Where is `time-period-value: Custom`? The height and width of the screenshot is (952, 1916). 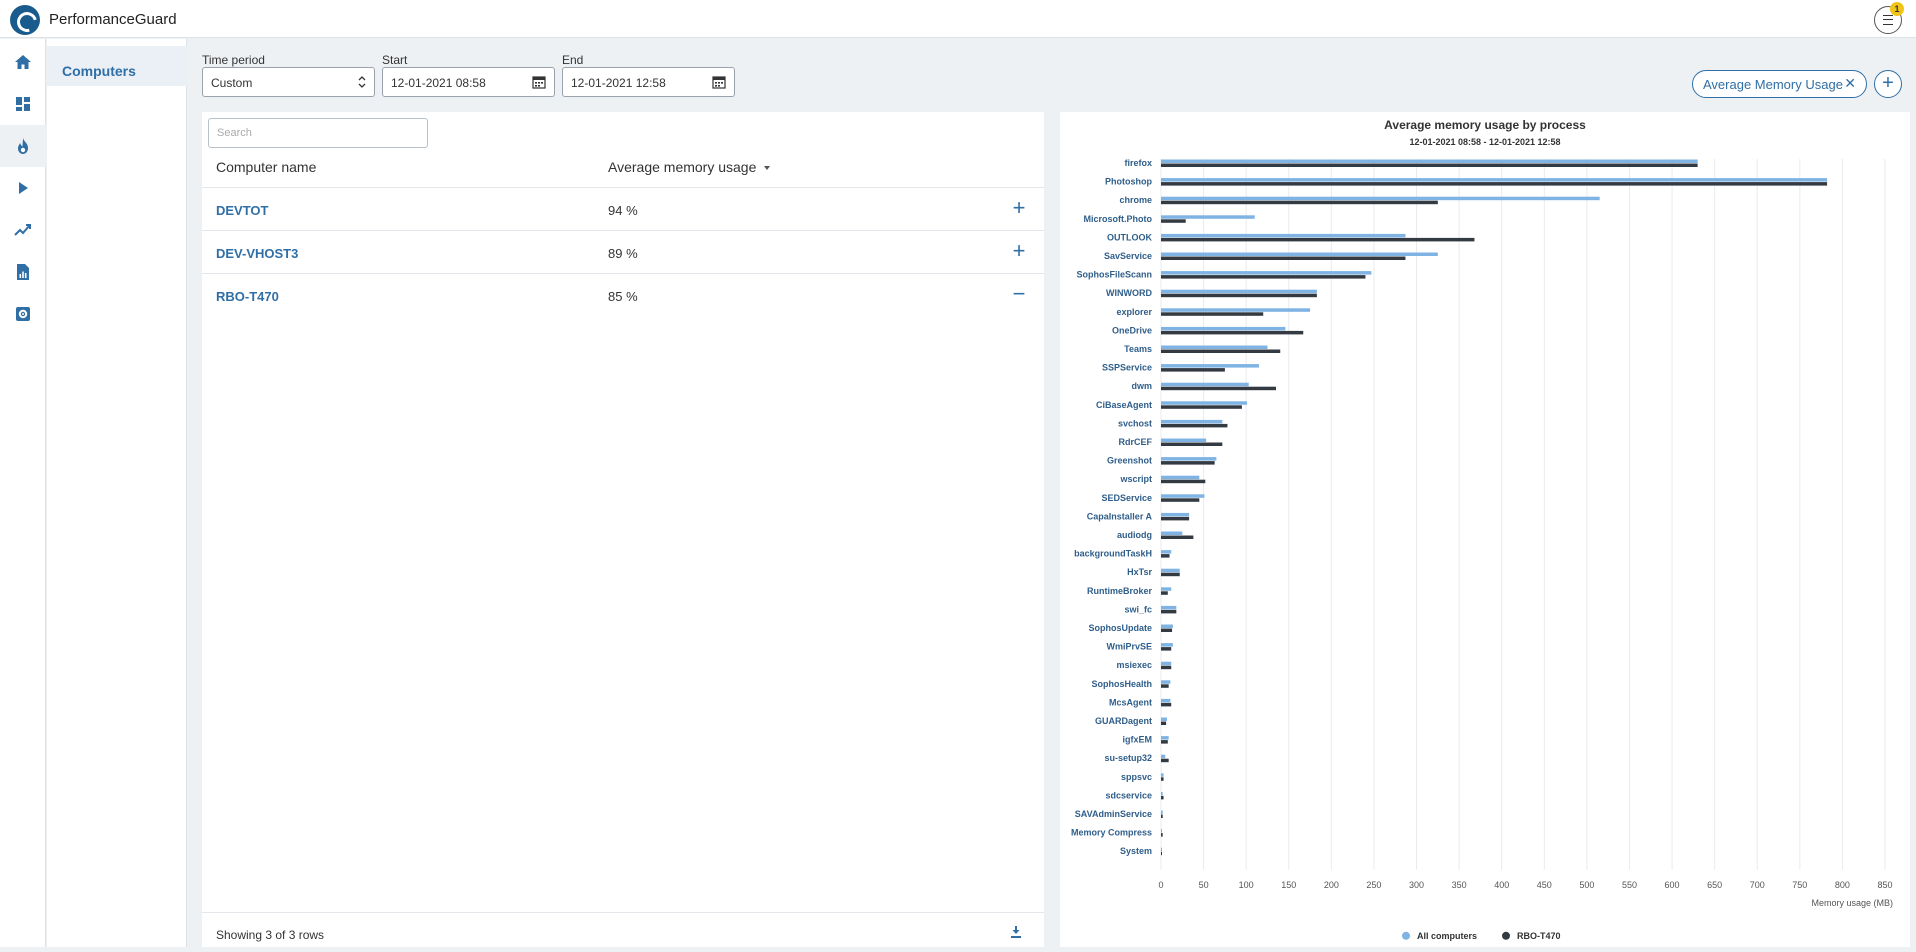 time-period-value: Custom is located at coordinates (232, 83).